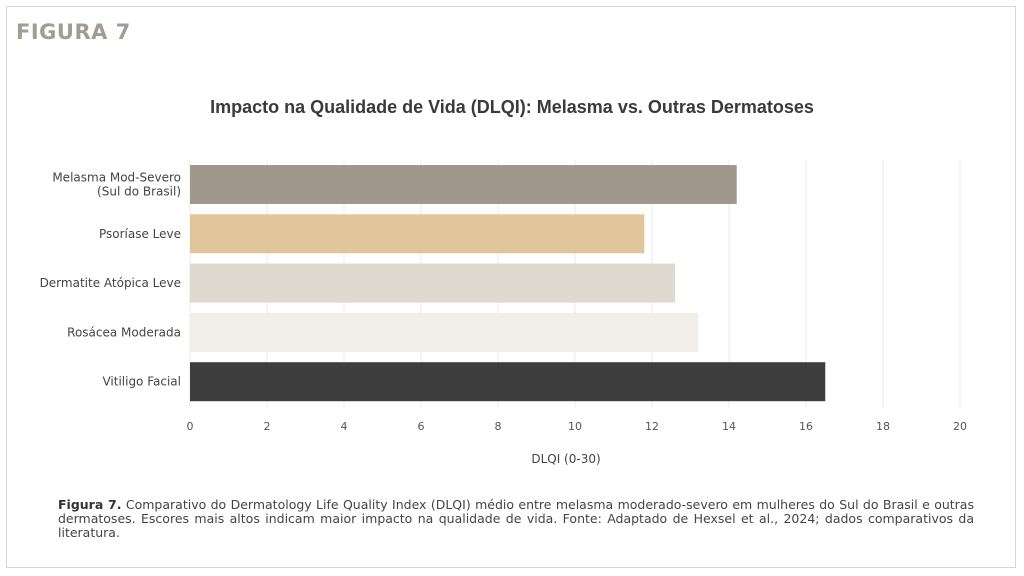 This screenshot has height=576, width=1024. What do you see at coordinates (806, 426) in the screenshot?
I see `x-tick-label-16: 16` at bounding box center [806, 426].